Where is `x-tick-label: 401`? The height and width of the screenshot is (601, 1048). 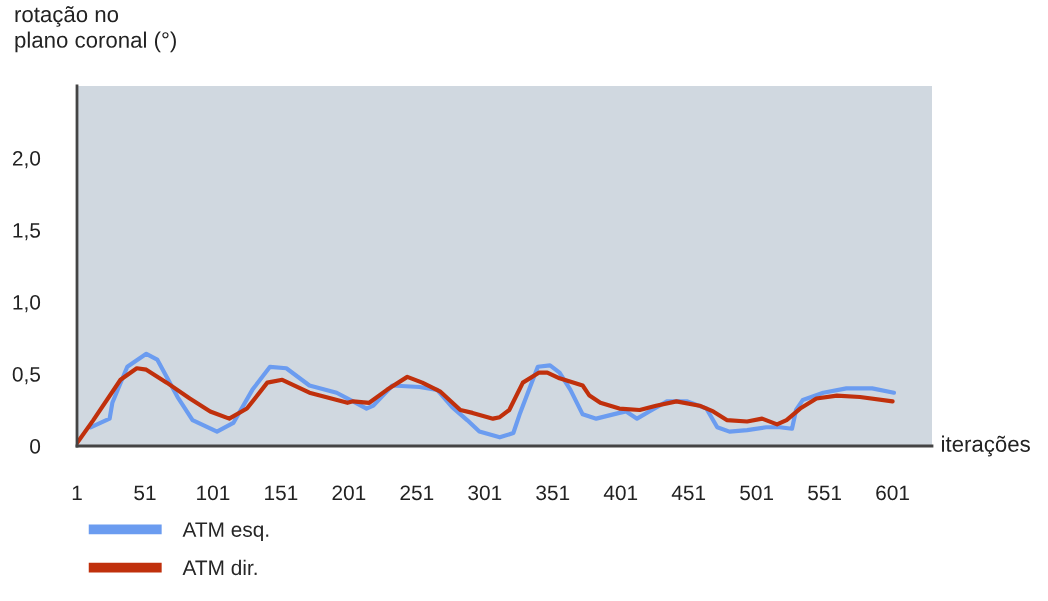 x-tick-label: 401 is located at coordinates (620, 493).